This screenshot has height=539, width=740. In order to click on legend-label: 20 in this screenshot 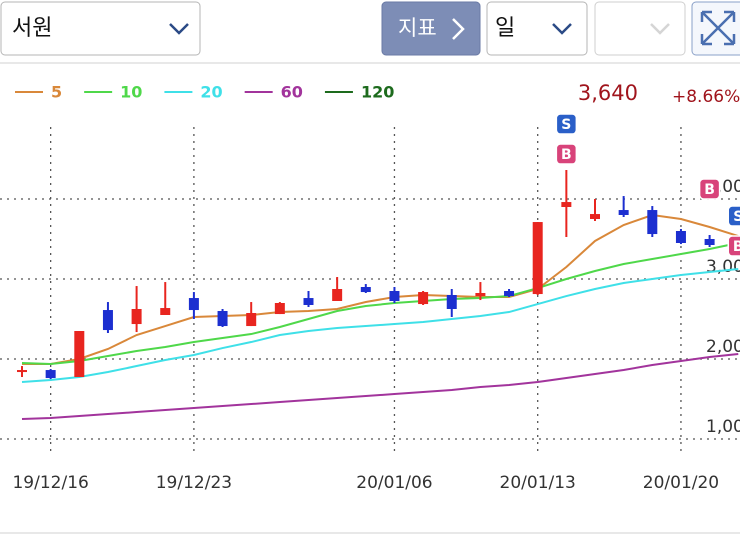, I will do `click(211, 92)`.